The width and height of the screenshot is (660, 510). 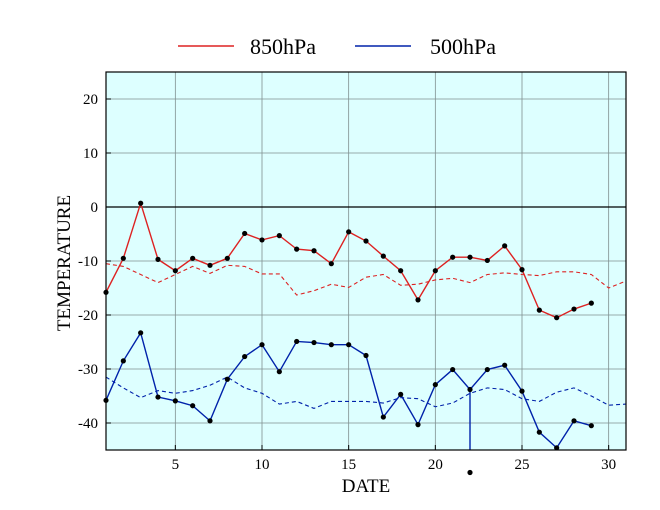 I want to click on legend-label: 850hPa, so click(x=283, y=46).